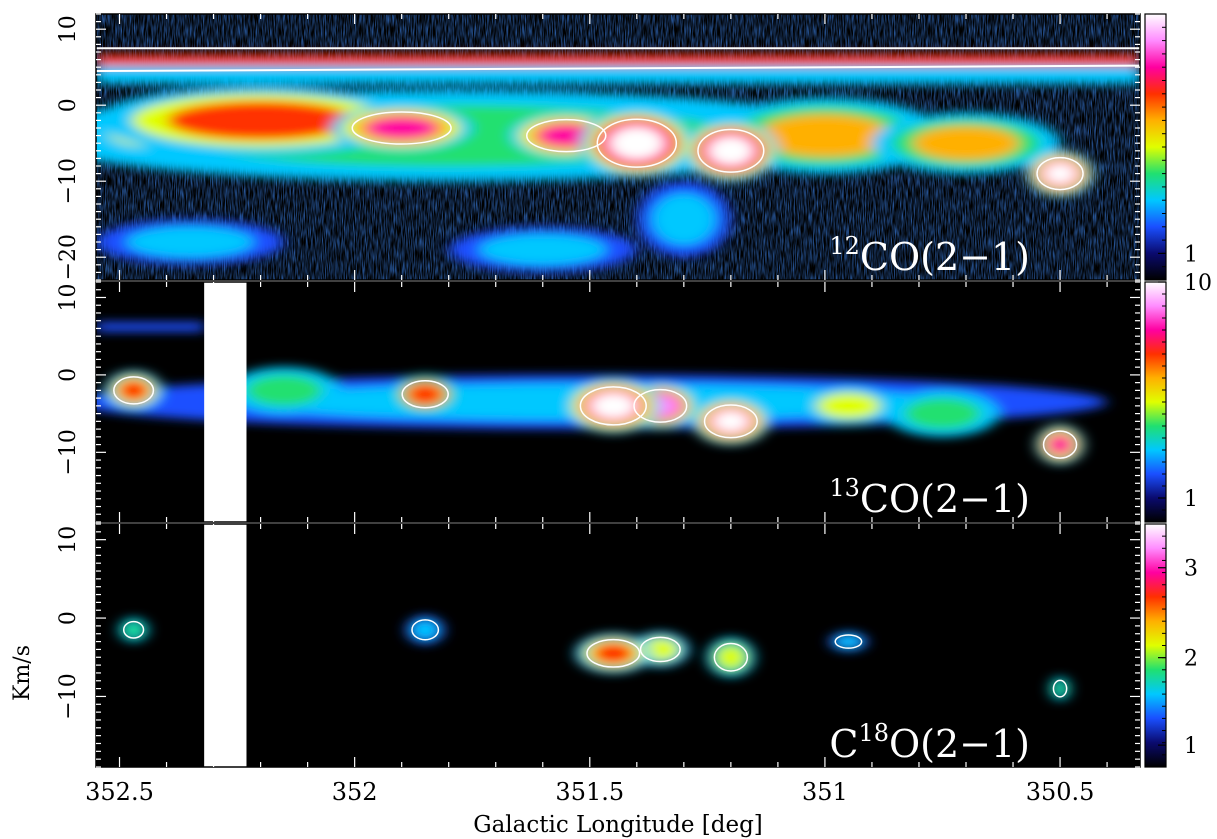 The image size is (1217, 839). Describe the element at coordinates (929, 497) in the screenshot. I see `panel-label: 13CO(2−1)` at that location.